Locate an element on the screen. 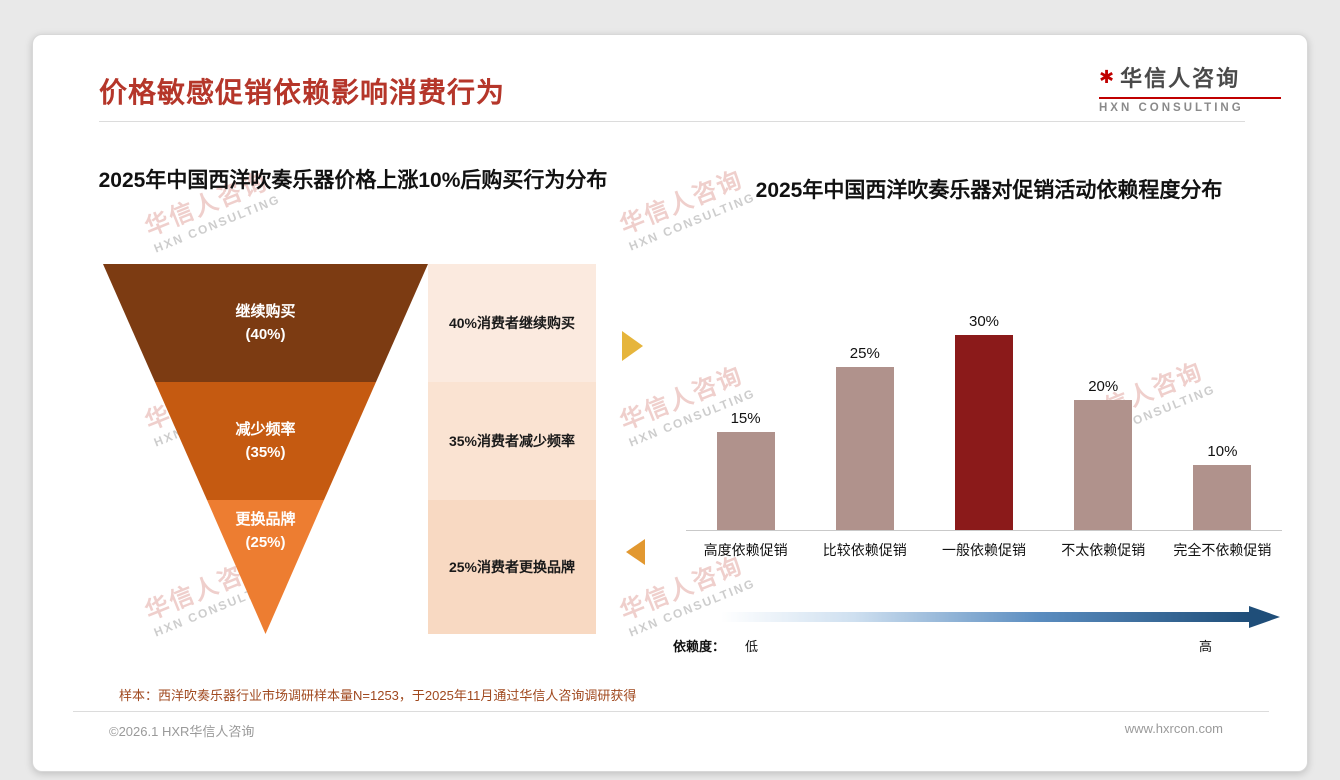 The height and width of the screenshot is (780, 1340). bar-value-label: 10% is located at coordinates (1222, 451).